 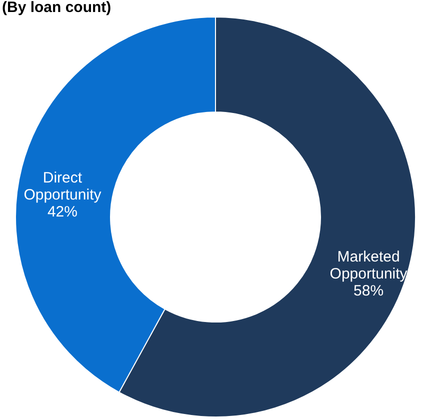 I want to click on data-label: 42%, so click(x=62, y=212).